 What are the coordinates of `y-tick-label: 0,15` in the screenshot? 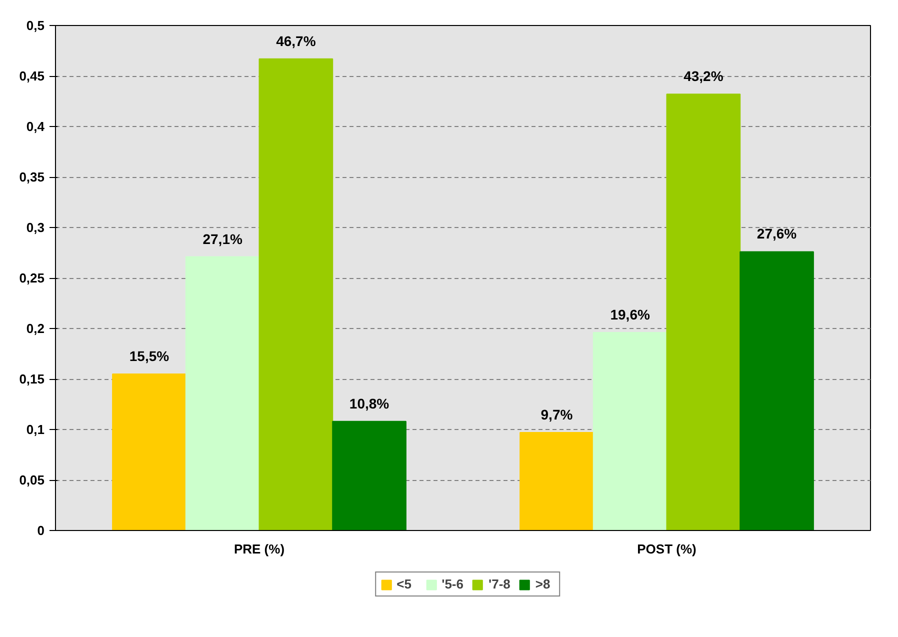 It's located at (32, 379).